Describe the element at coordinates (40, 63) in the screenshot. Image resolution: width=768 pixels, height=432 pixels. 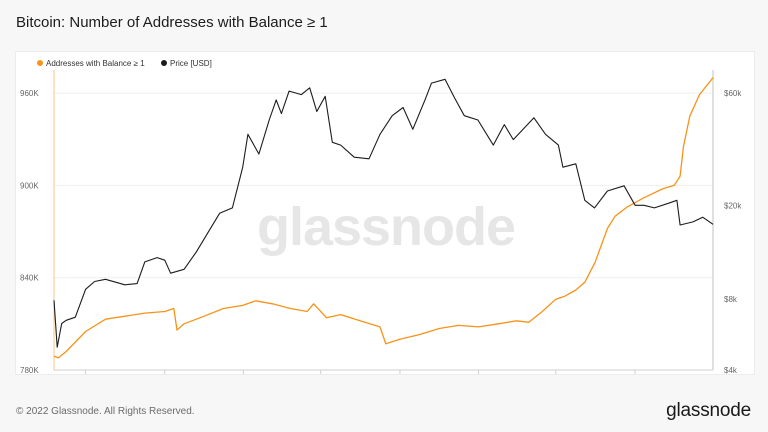
I see `legend-swatch-addresses` at that location.